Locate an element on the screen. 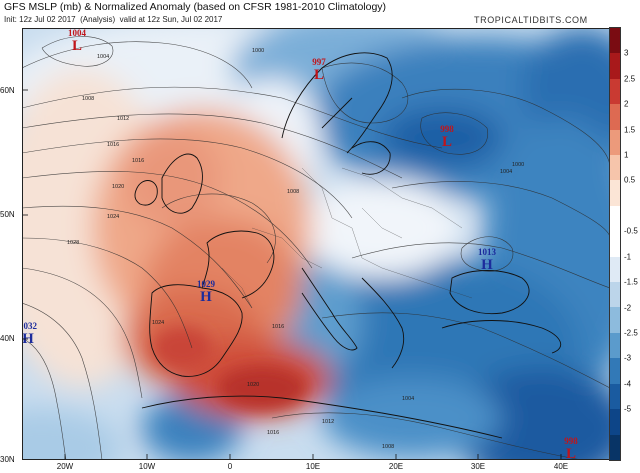 The width and height of the screenshot is (640, 473). center-value-4: 1029 is located at coordinates (206, 284).